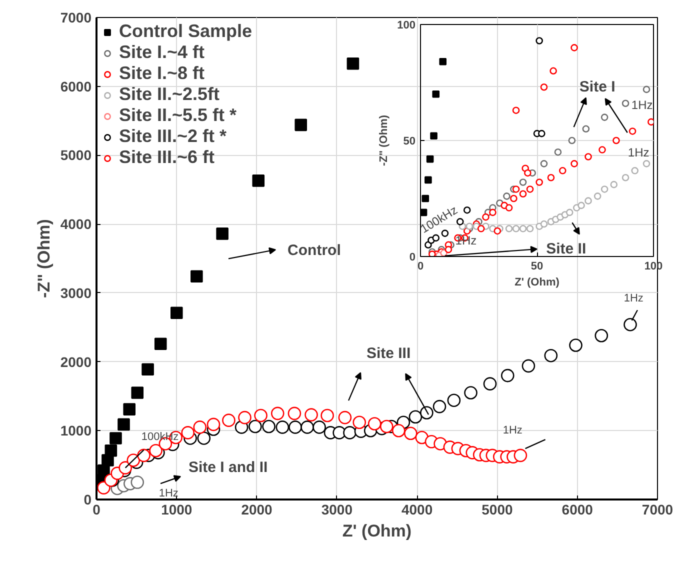 The image size is (685, 563). What do you see at coordinates (76, 18) in the screenshot?
I see `y-tick-label: 7000` at bounding box center [76, 18].